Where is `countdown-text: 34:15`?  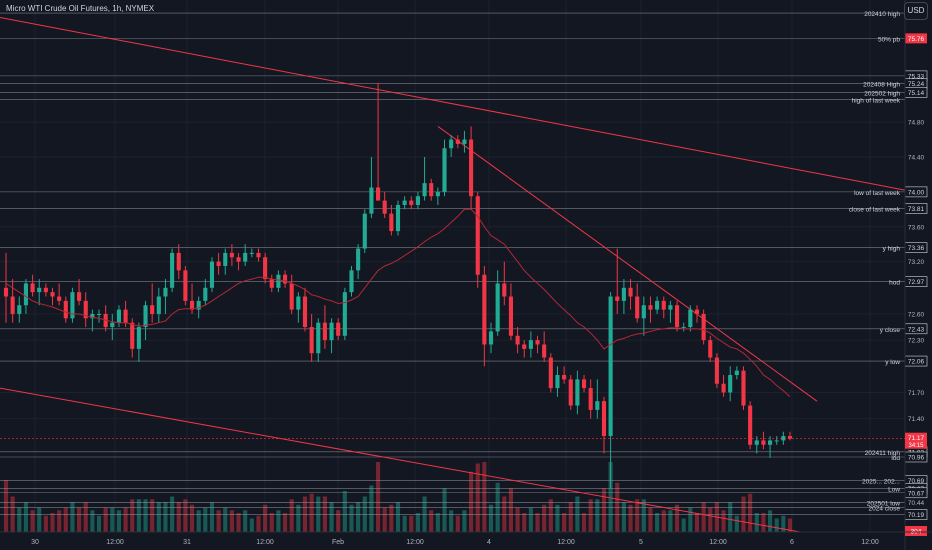 countdown-text: 34:15 is located at coordinates (916, 446).